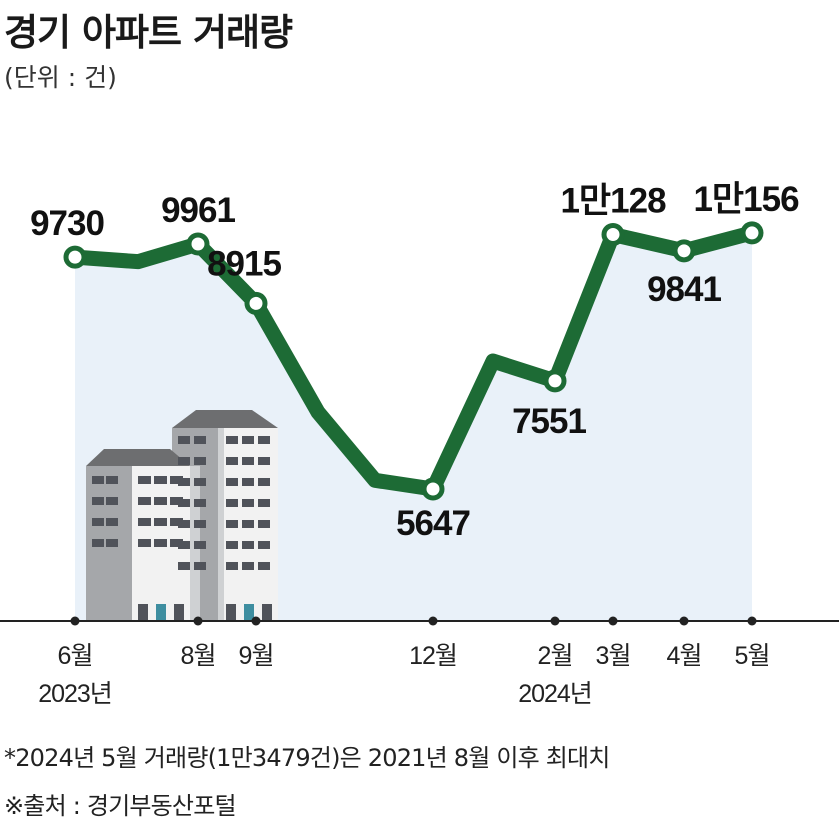 This screenshot has width=839, height=822. What do you see at coordinates (752, 656) in the screenshot?
I see `x-tick-label-2024-05: 5월` at bounding box center [752, 656].